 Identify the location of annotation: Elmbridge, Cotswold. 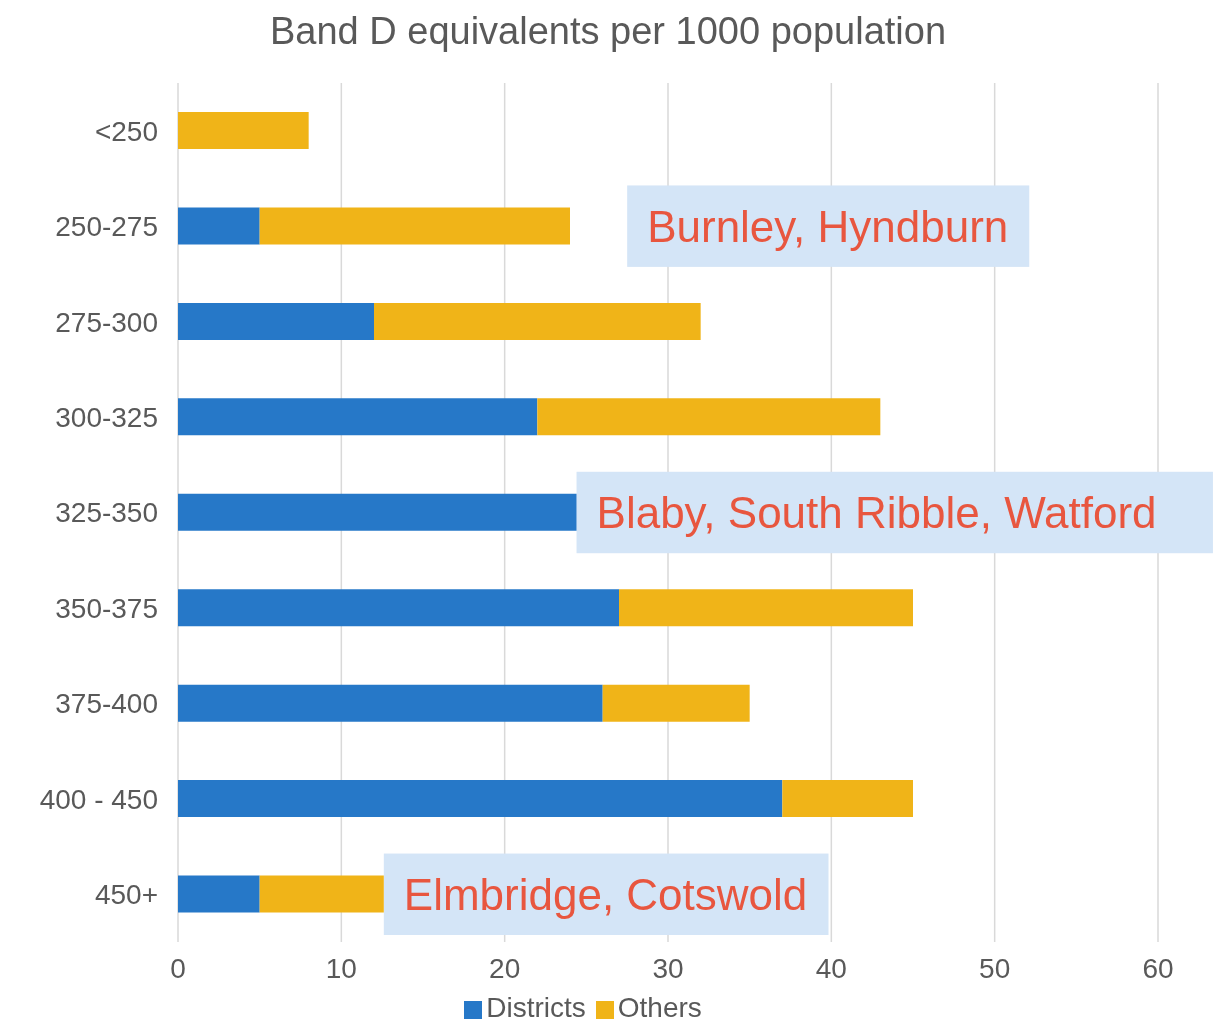
(605, 894).